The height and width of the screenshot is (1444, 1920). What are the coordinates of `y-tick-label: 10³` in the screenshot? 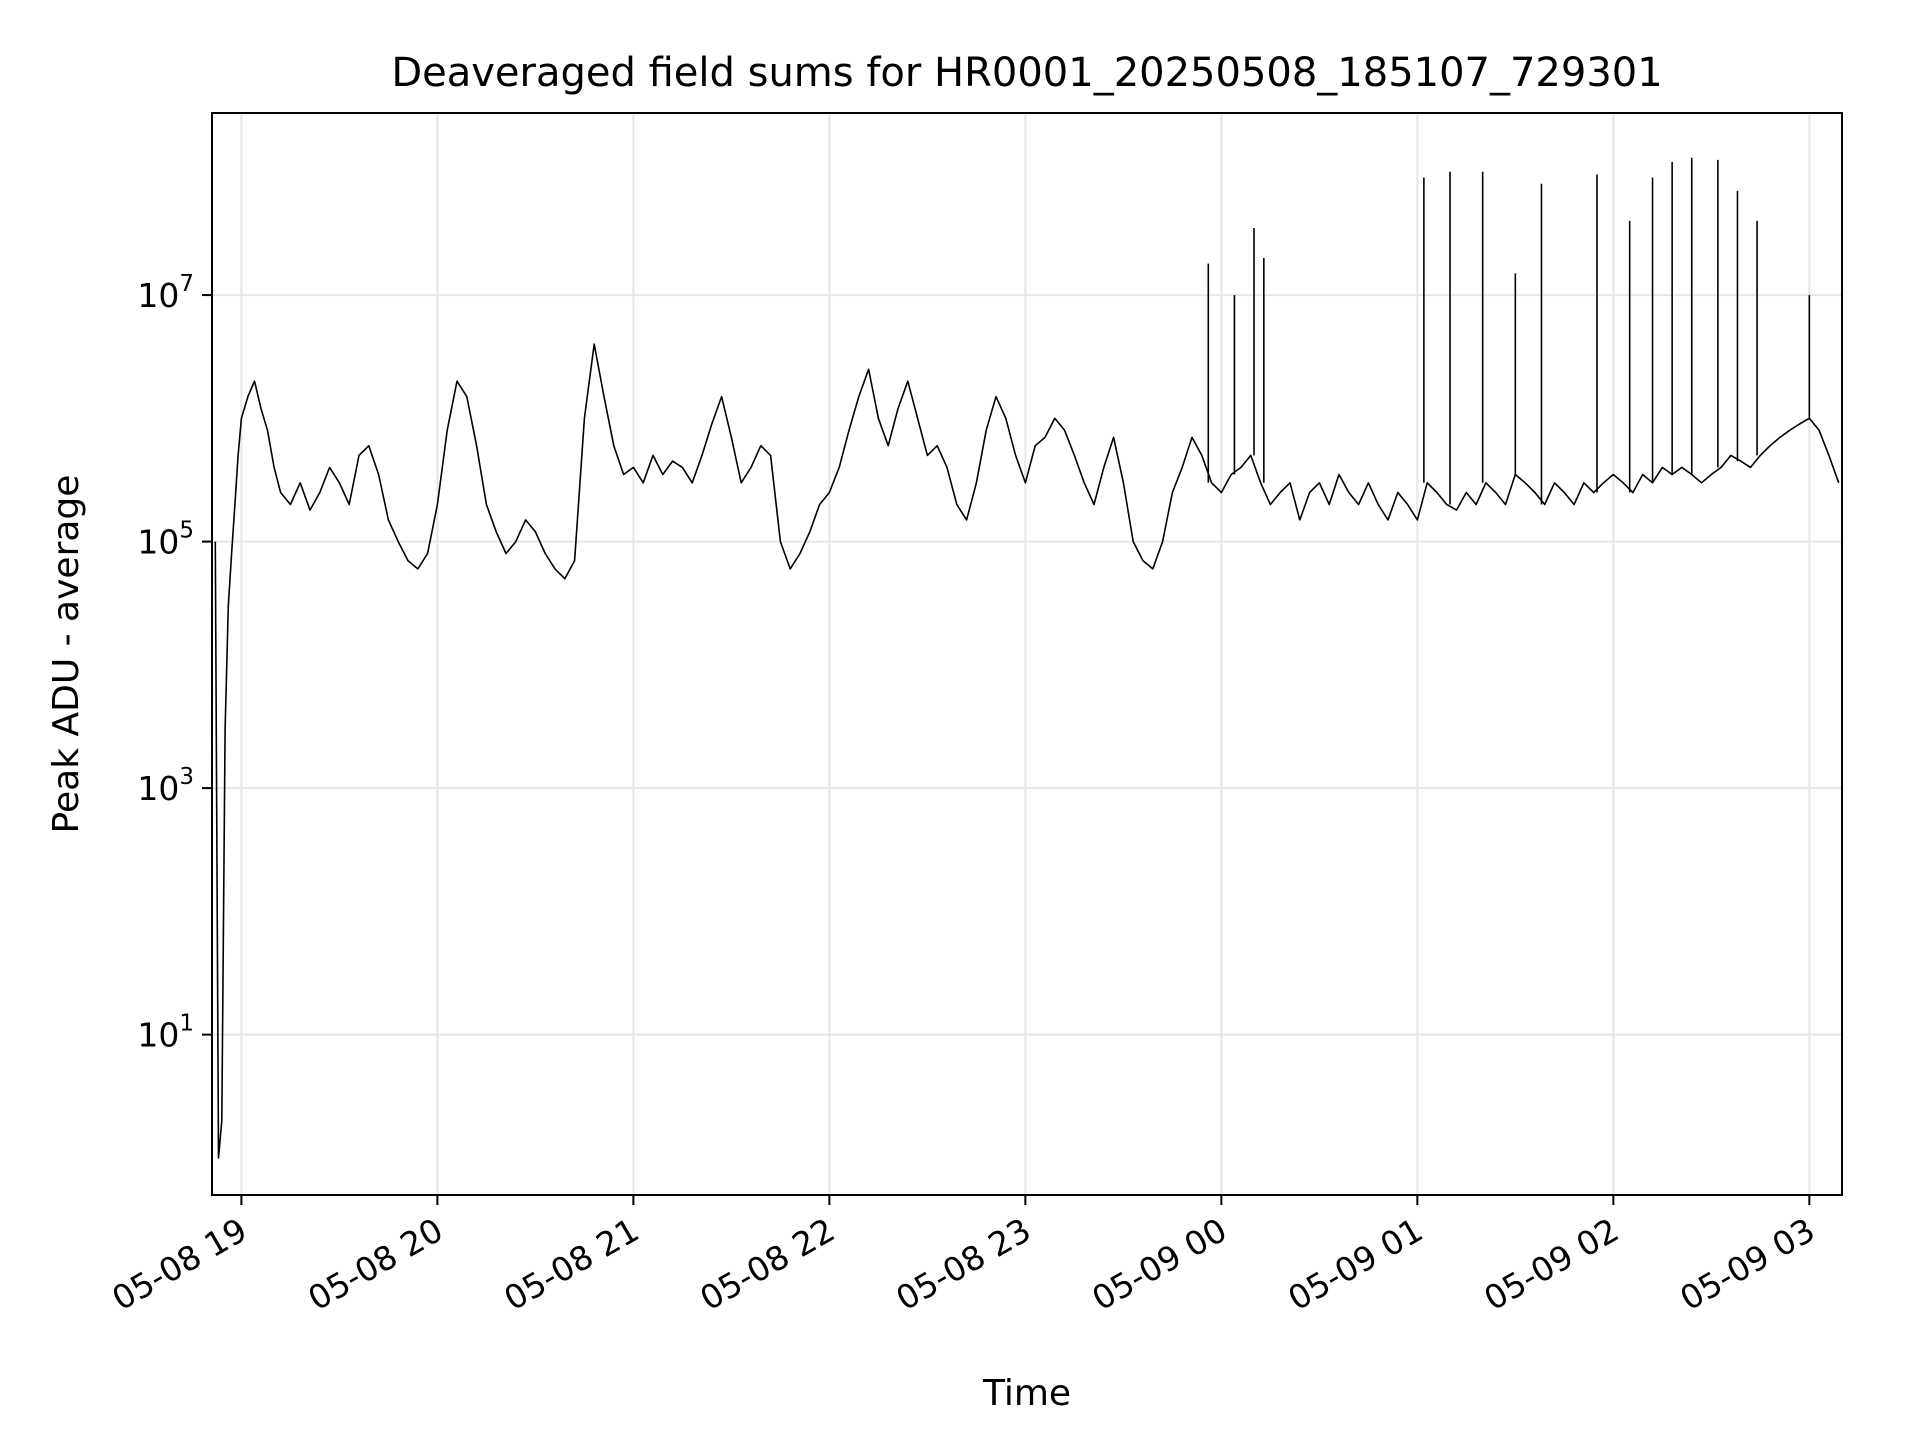 It's located at (165, 786).